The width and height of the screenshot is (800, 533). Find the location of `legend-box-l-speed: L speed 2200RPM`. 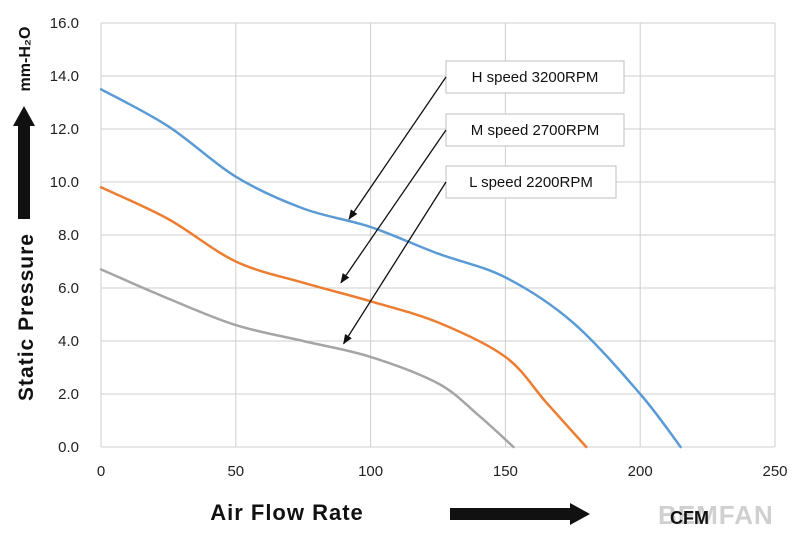

legend-box-l-speed: L speed 2200RPM is located at coordinates (480, 255).